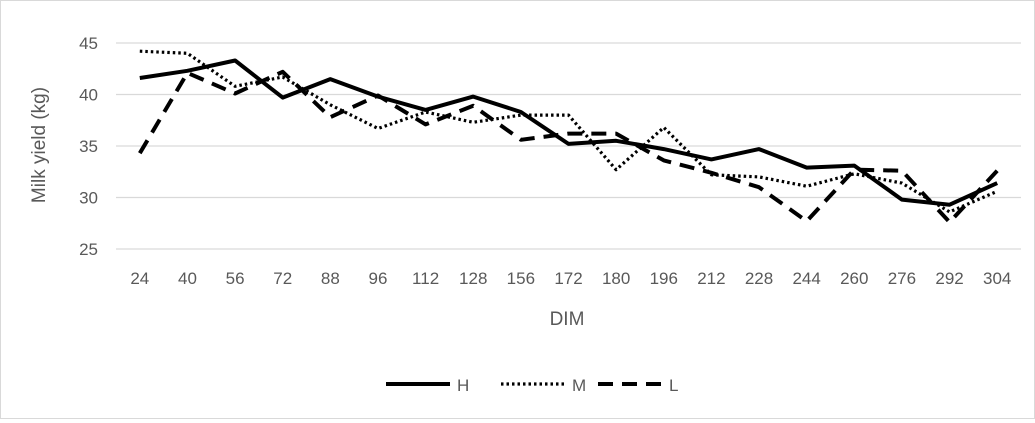 The width and height of the screenshot is (1035, 423). Describe the element at coordinates (88, 249) in the screenshot. I see `y-tick-label: 25` at that location.